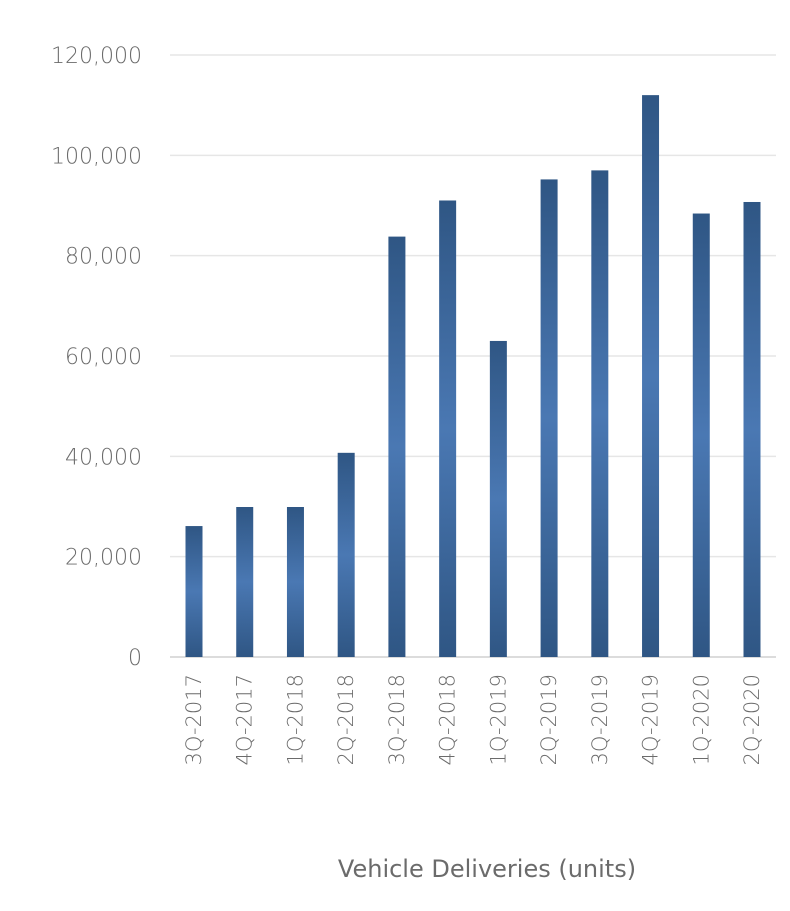 The image size is (790, 911). Describe the element at coordinates (103, 357) in the screenshot. I see `y-tick-label: 60,000` at that location.